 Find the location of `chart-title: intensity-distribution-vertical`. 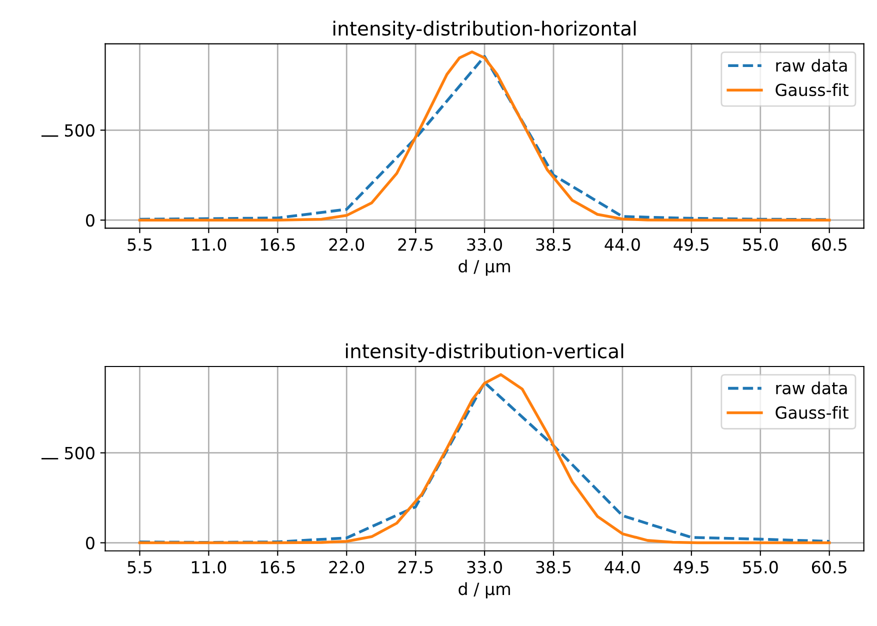

chart-title: intensity-distribution-vertical is located at coordinates (485, 352).